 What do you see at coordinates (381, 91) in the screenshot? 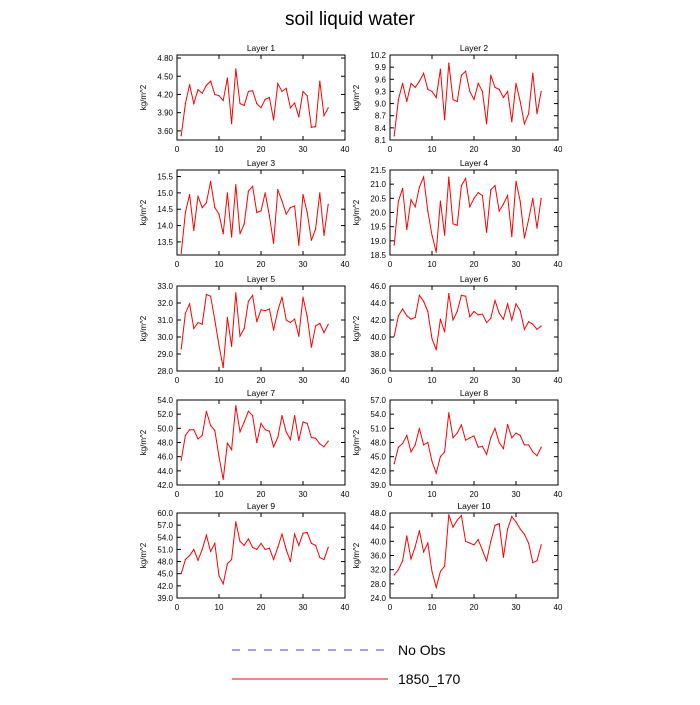
I see `y-tick-label: 9.3` at bounding box center [381, 91].